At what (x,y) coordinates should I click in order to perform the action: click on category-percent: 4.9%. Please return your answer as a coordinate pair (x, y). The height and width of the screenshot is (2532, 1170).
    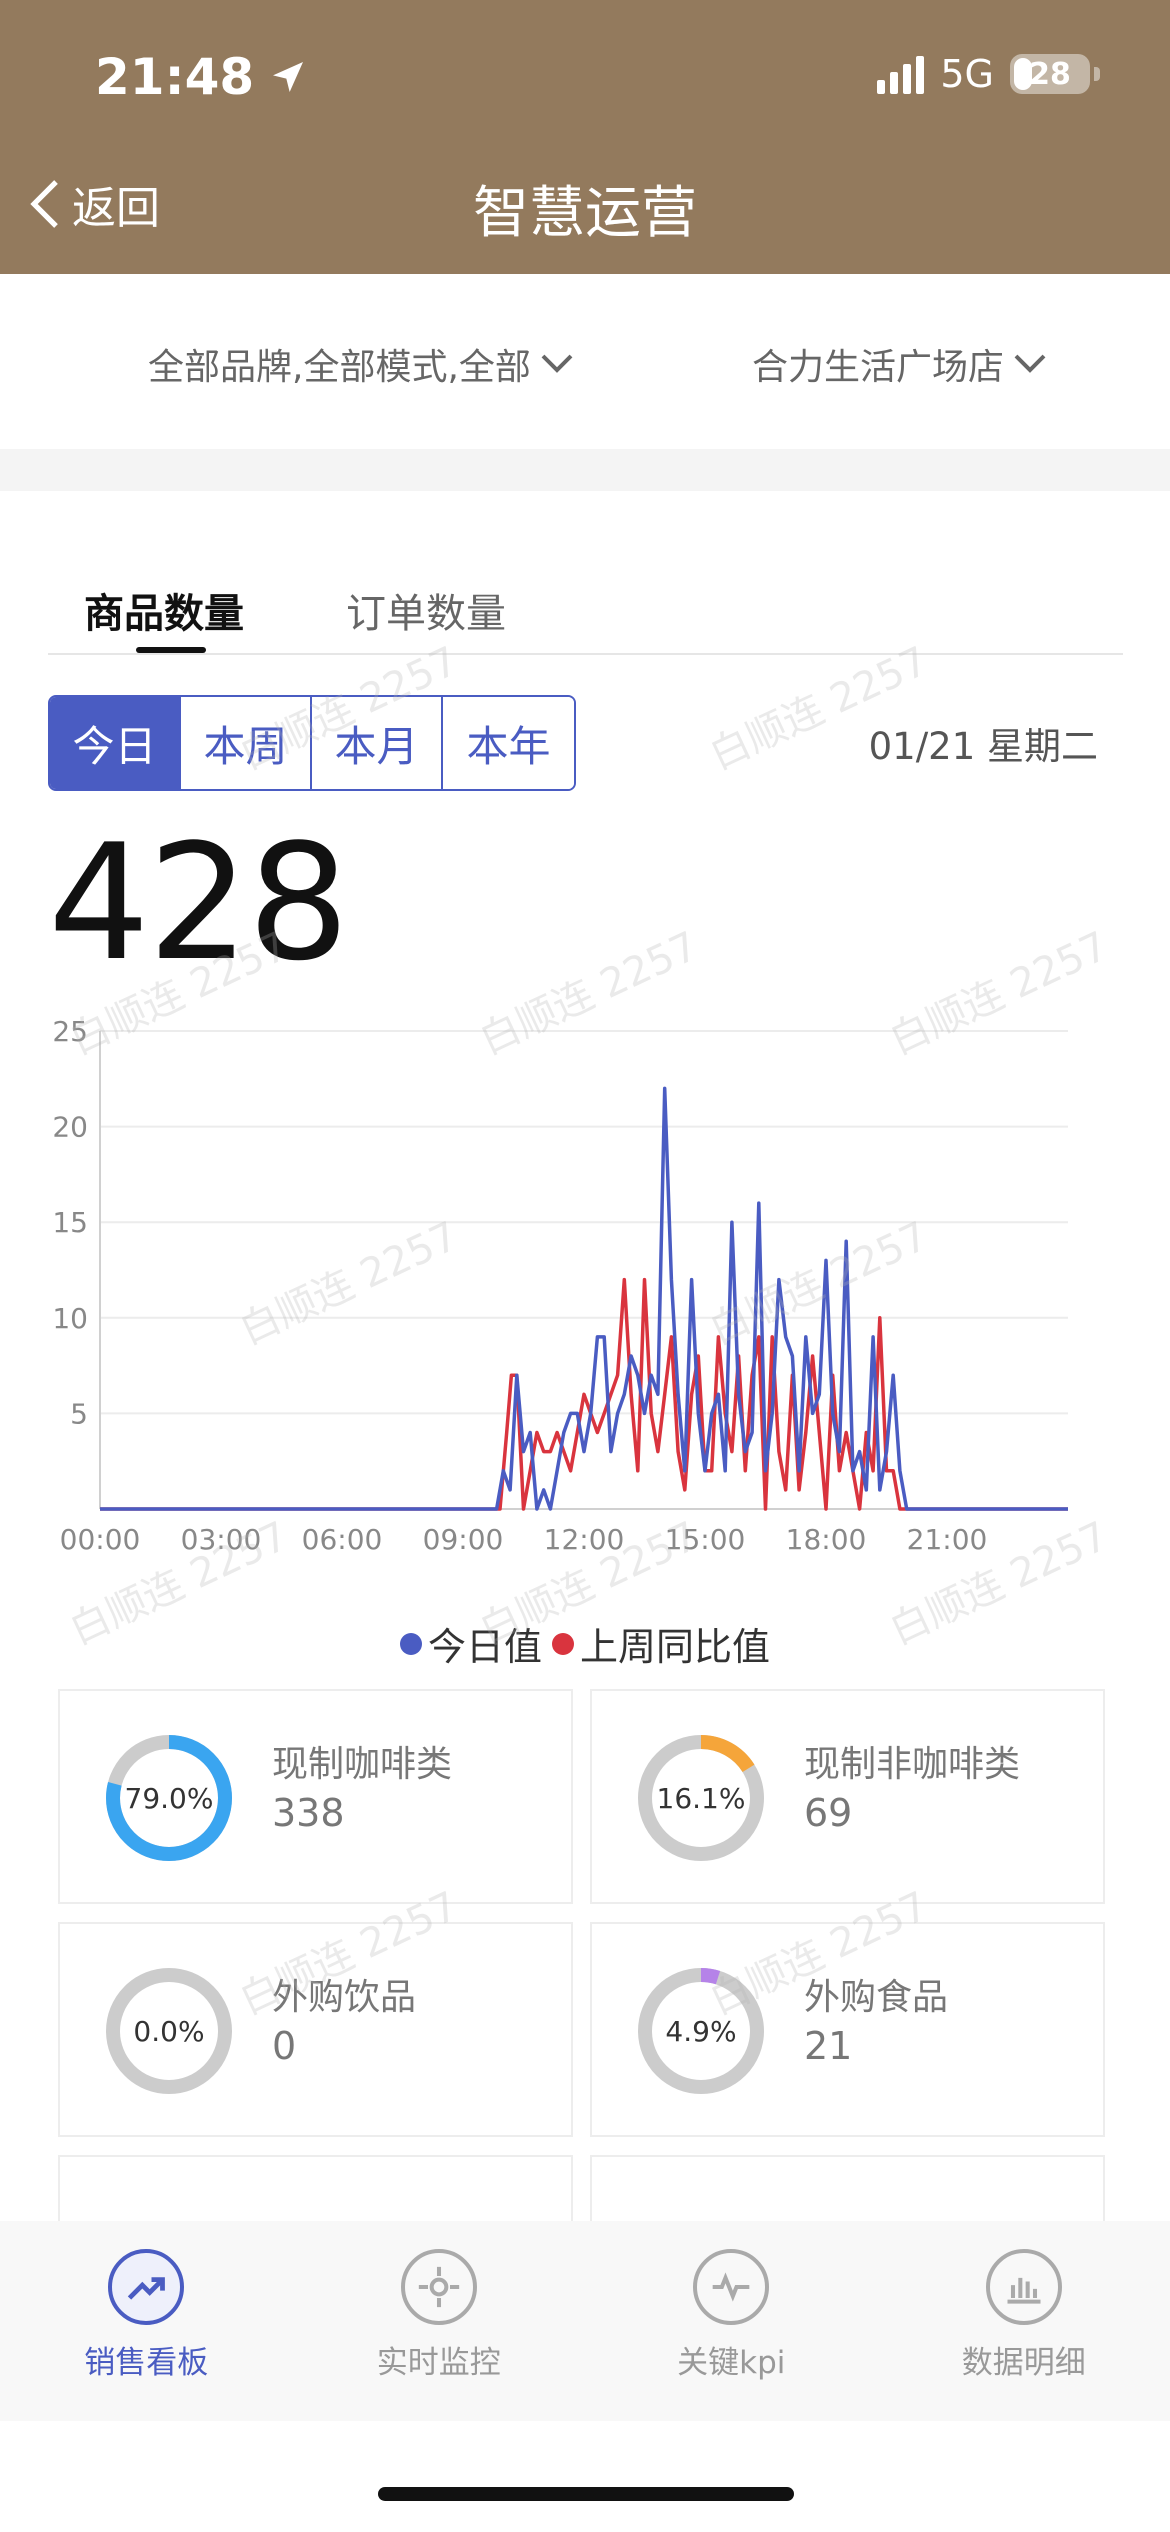
    Looking at the image, I should click on (701, 2031).